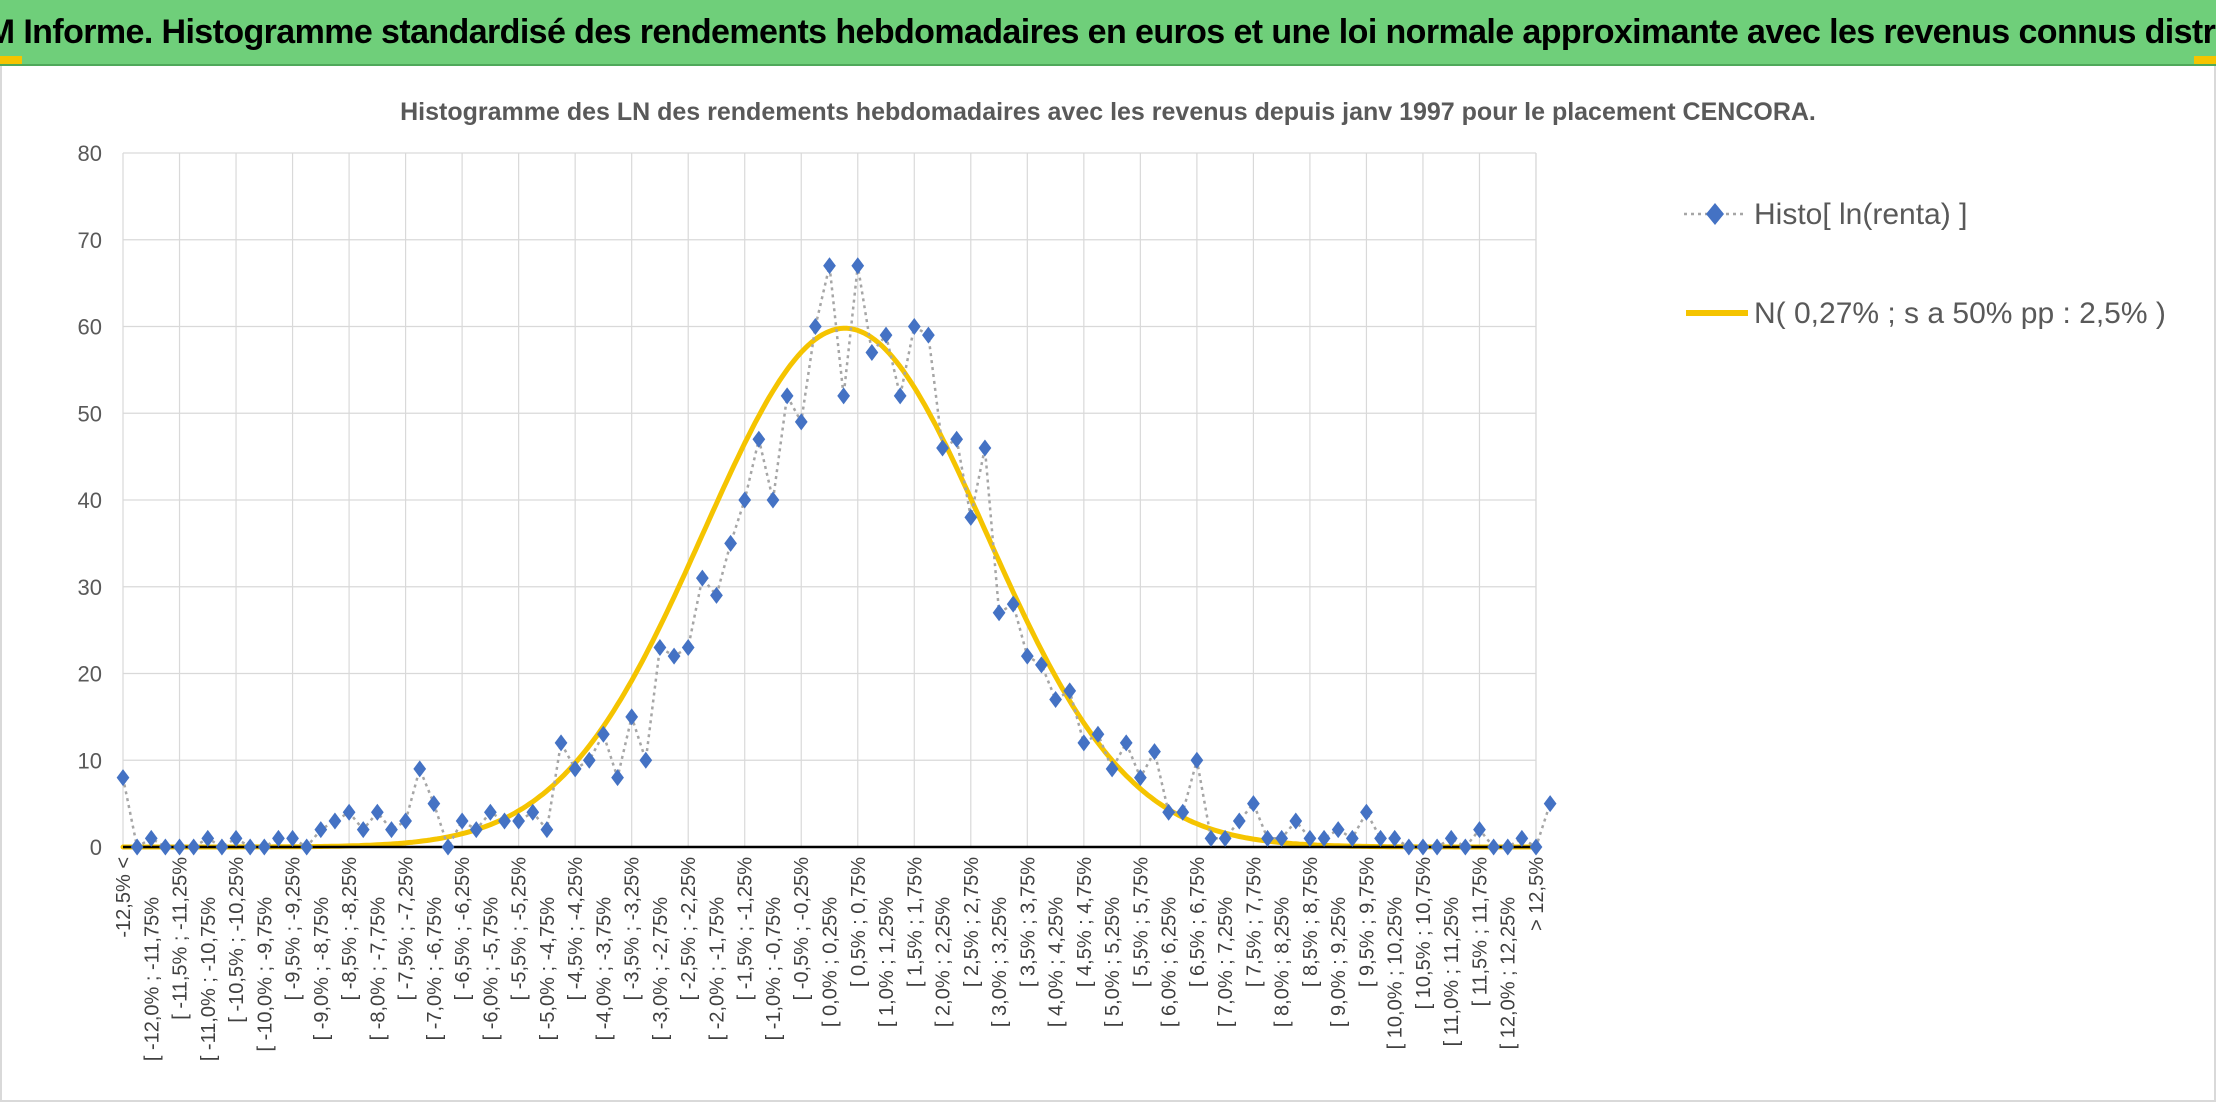  Describe the element at coordinates (1715, 214) in the screenshot. I see `legend-diamond-marker` at that location.